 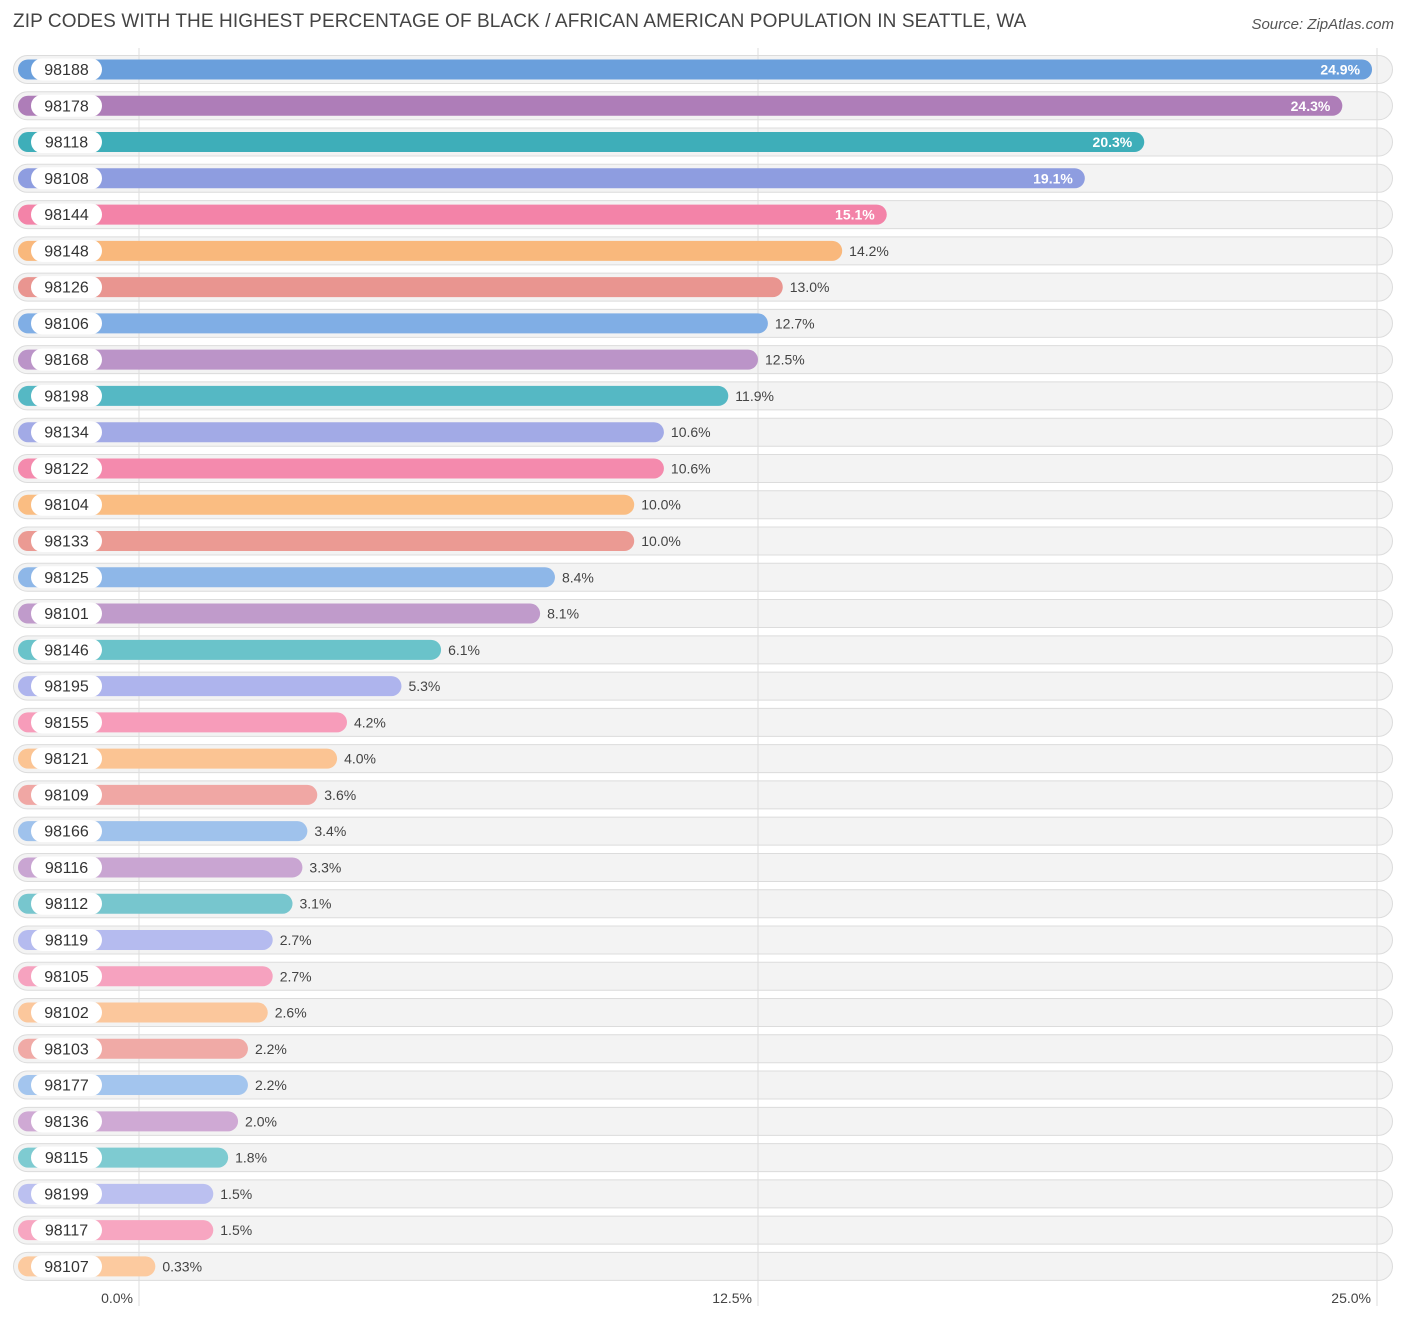 What do you see at coordinates (66, 650) in the screenshot?
I see `category-label: 98146` at bounding box center [66, 650].